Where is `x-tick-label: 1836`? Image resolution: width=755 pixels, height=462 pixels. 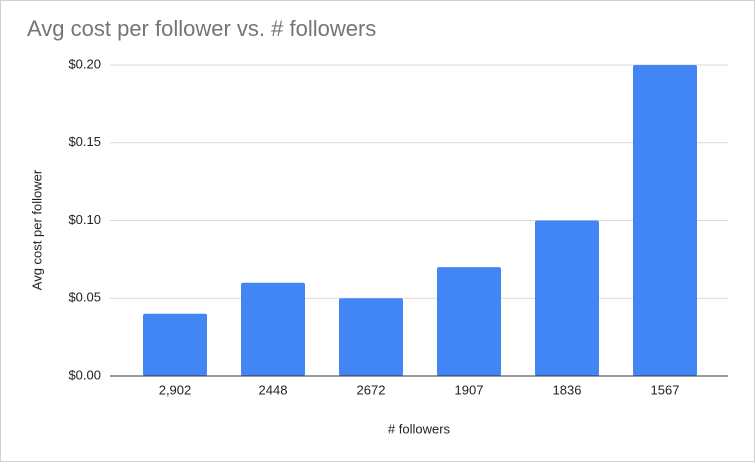 x-tick-label: 1836 is located at coordinates (567, 389).